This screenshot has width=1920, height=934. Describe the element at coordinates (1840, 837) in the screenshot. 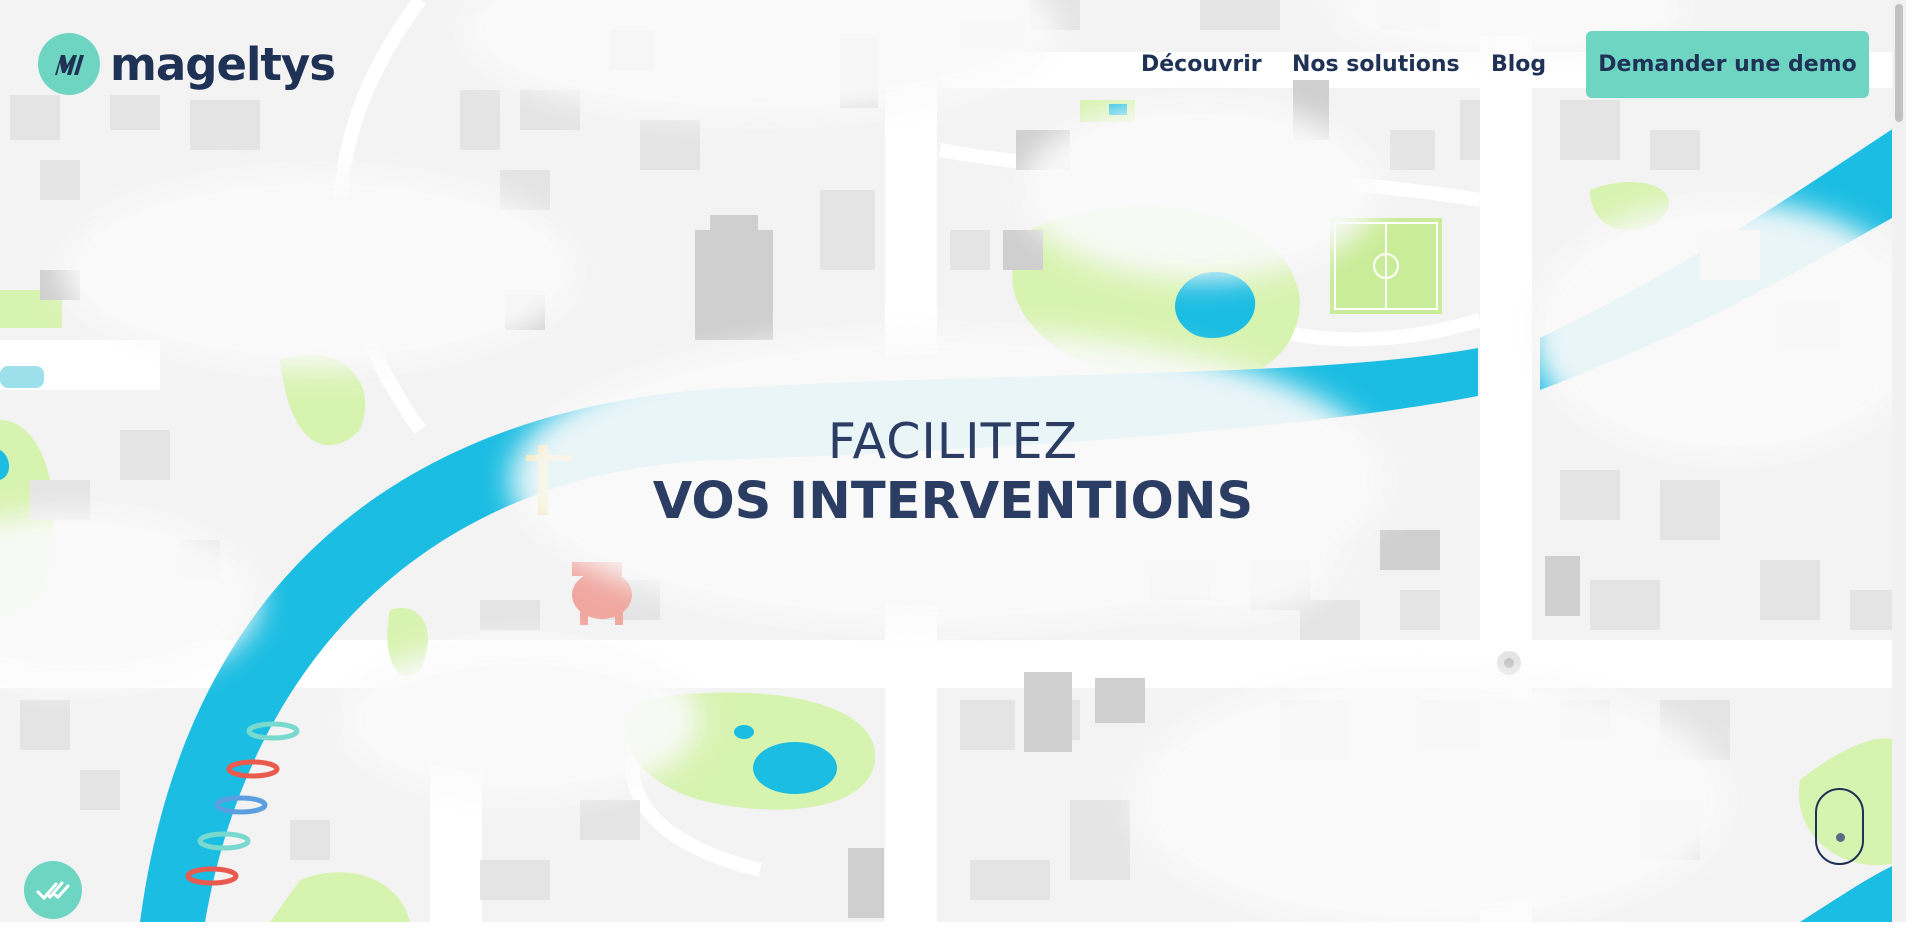

I see `scroll-indicator-dot` at that location.